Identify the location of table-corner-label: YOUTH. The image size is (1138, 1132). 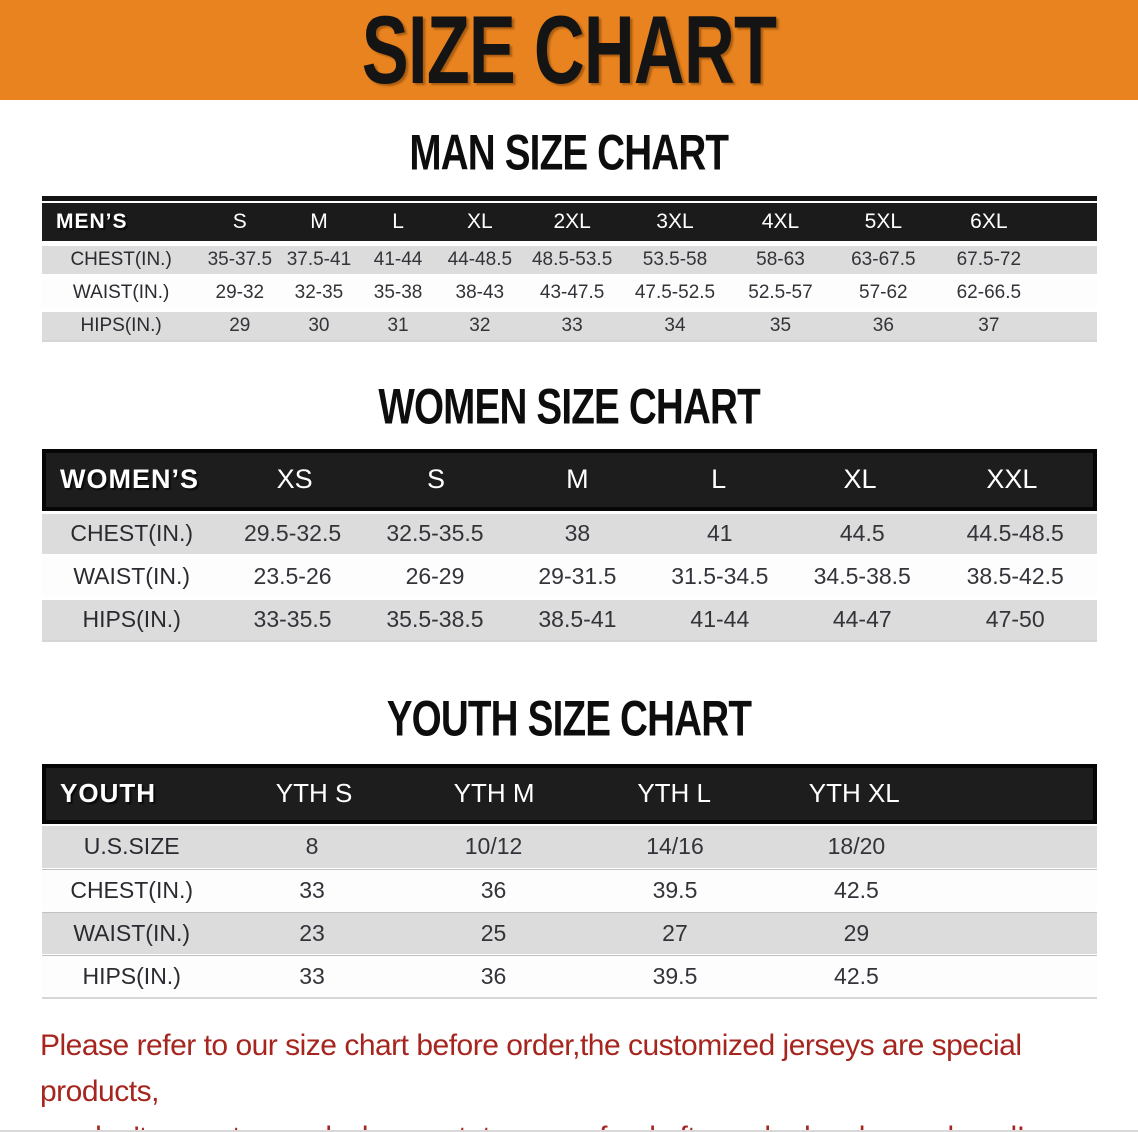
(108, 793).